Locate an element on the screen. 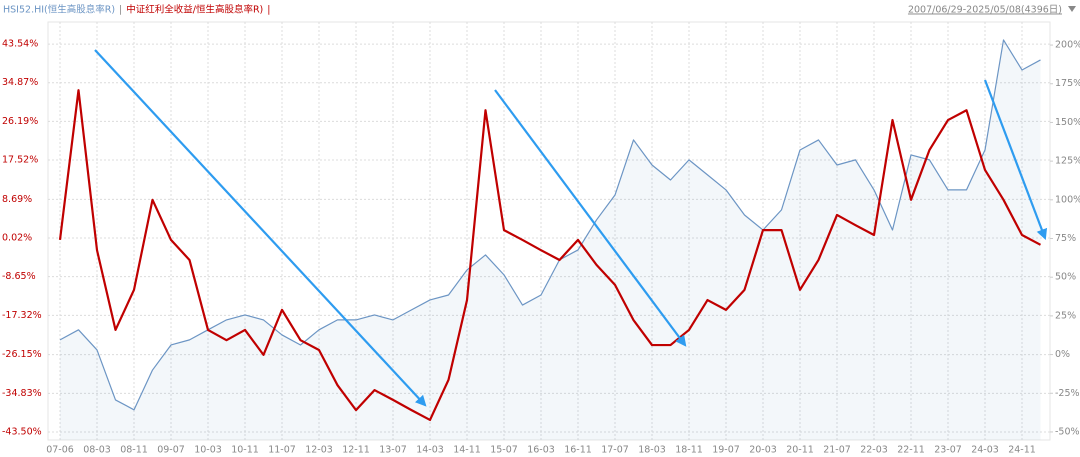  x-tick-label: 14-03 is located at coordinates (430, 450).